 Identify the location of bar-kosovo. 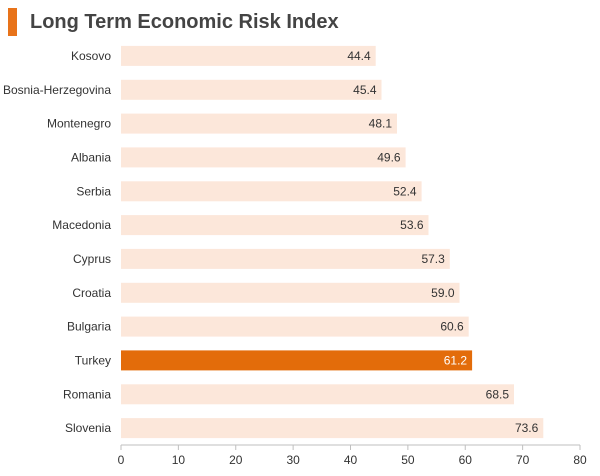
(248, 55).